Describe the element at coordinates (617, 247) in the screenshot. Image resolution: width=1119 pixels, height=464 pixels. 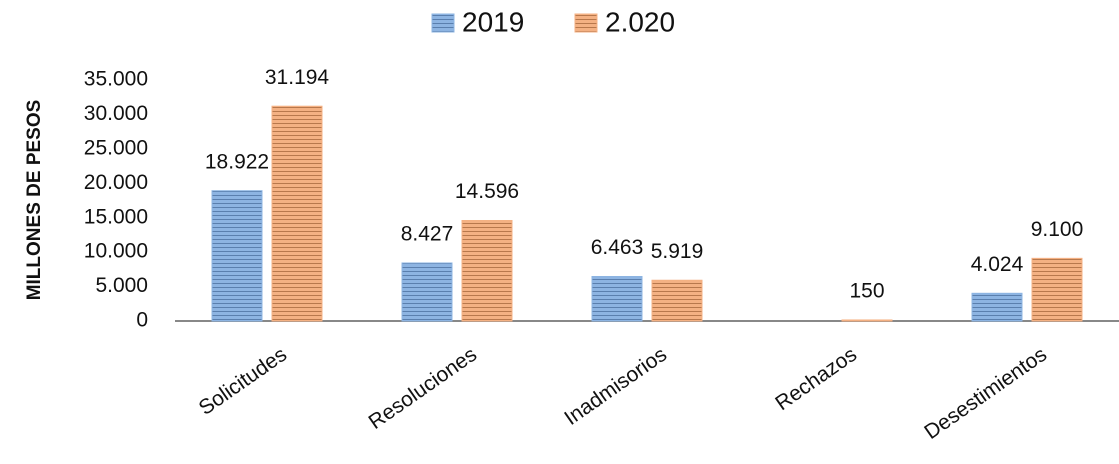
I see `value-label: 6.463` at that location.